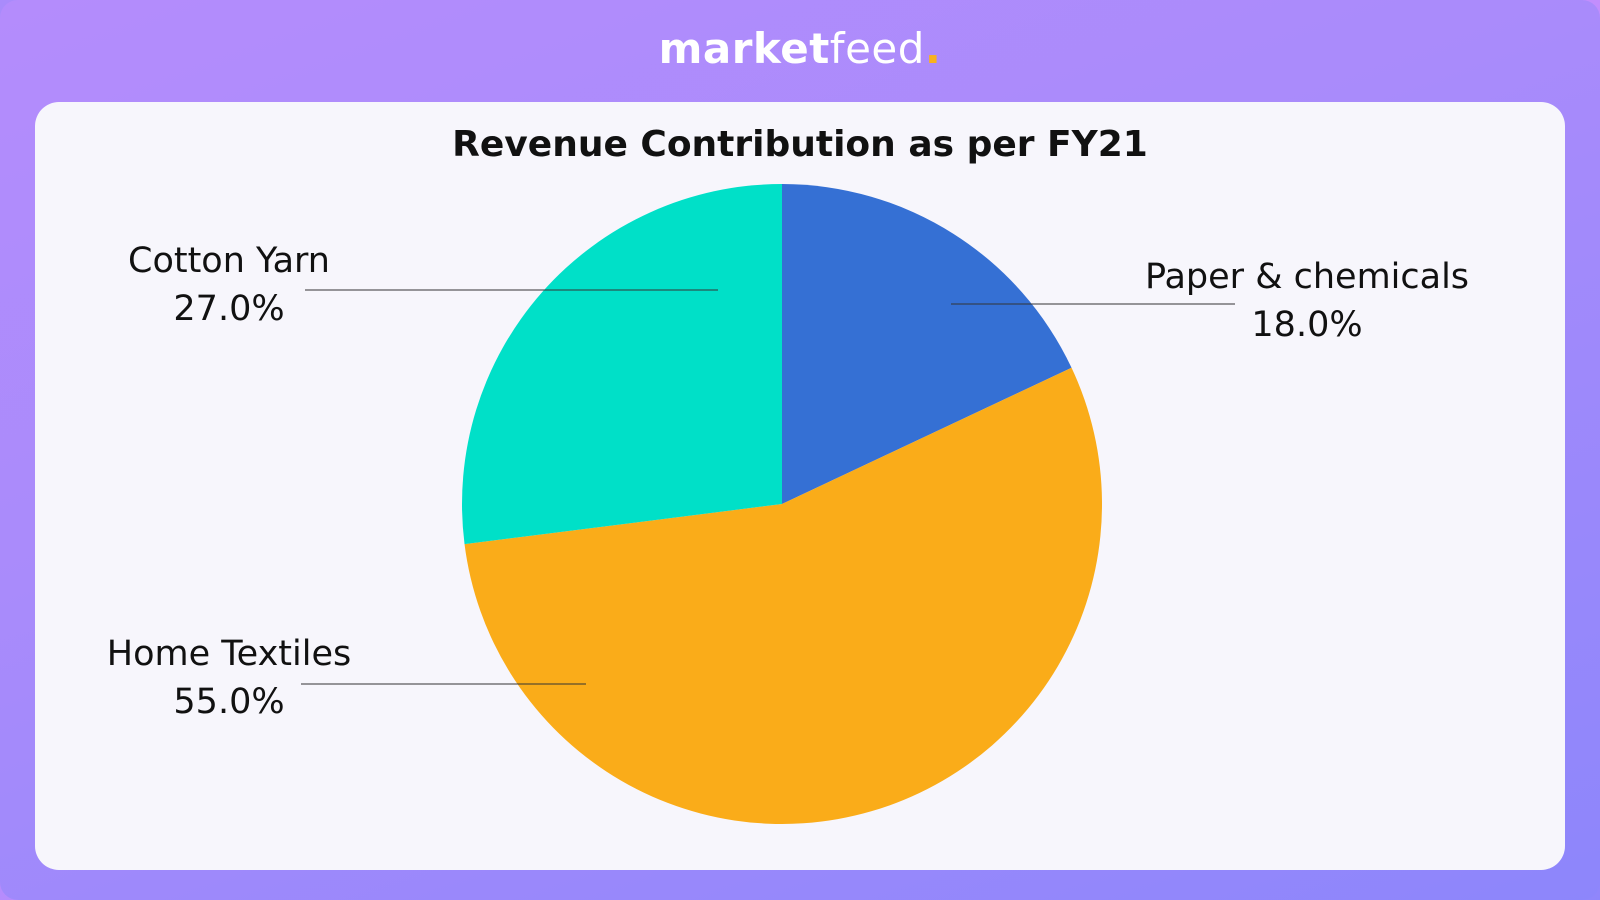 Image resolution: width=1600 pixels, height=900 pixels. I want to click on slice-value-cotton-yarn: 27.0%, so click(228, 309).